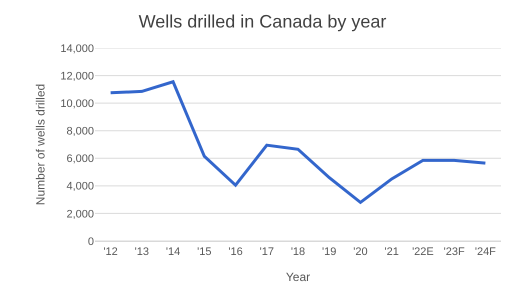  I want to click on y-tick-label: 14,000, so click(77, 48).